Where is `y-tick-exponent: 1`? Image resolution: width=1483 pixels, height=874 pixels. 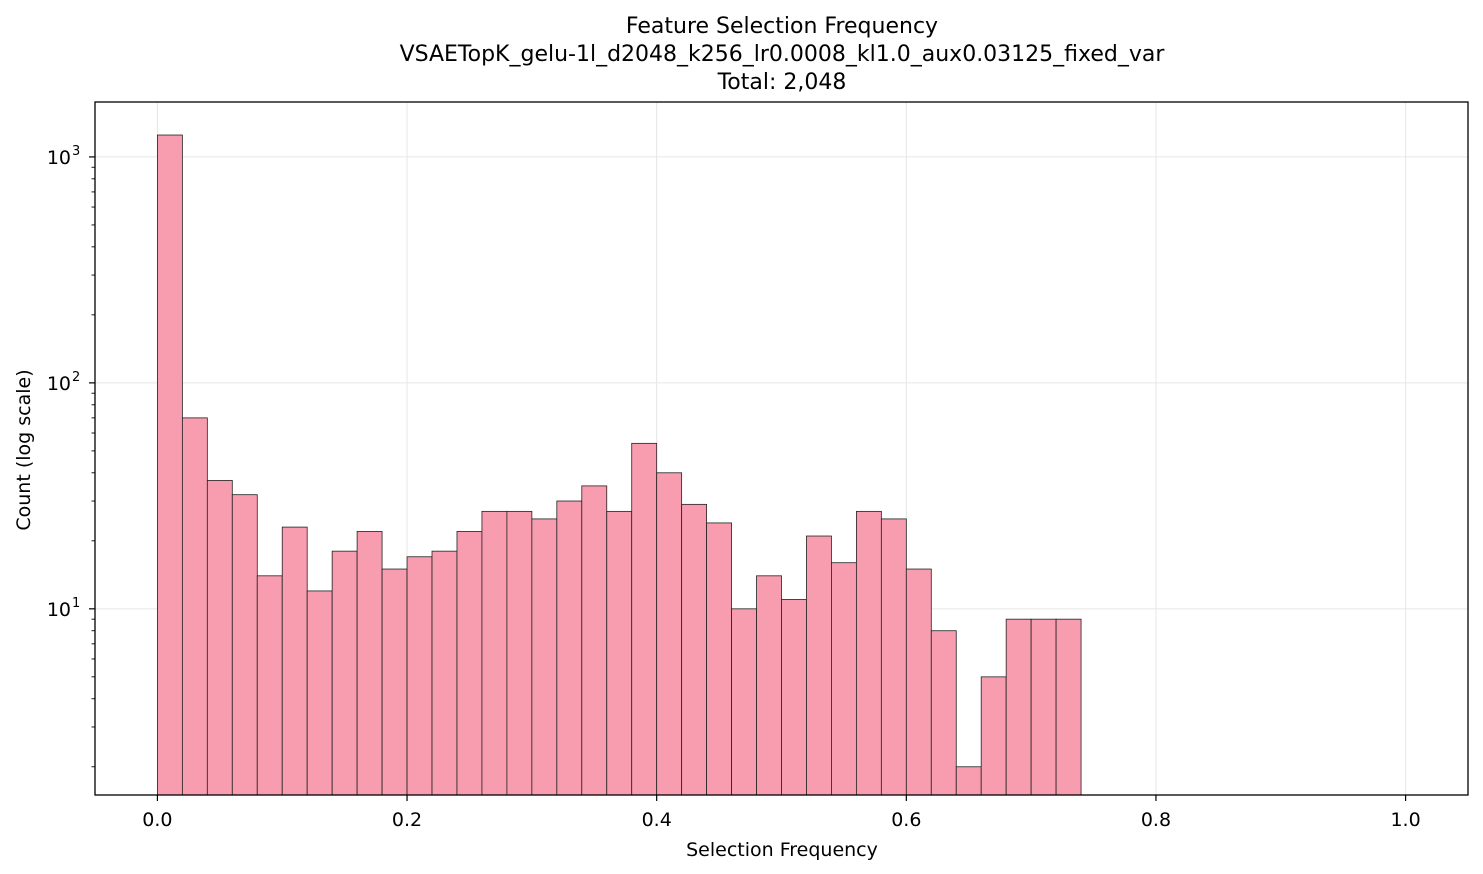 y-tick-exponent: 1 is located at coordinates (76, 603).